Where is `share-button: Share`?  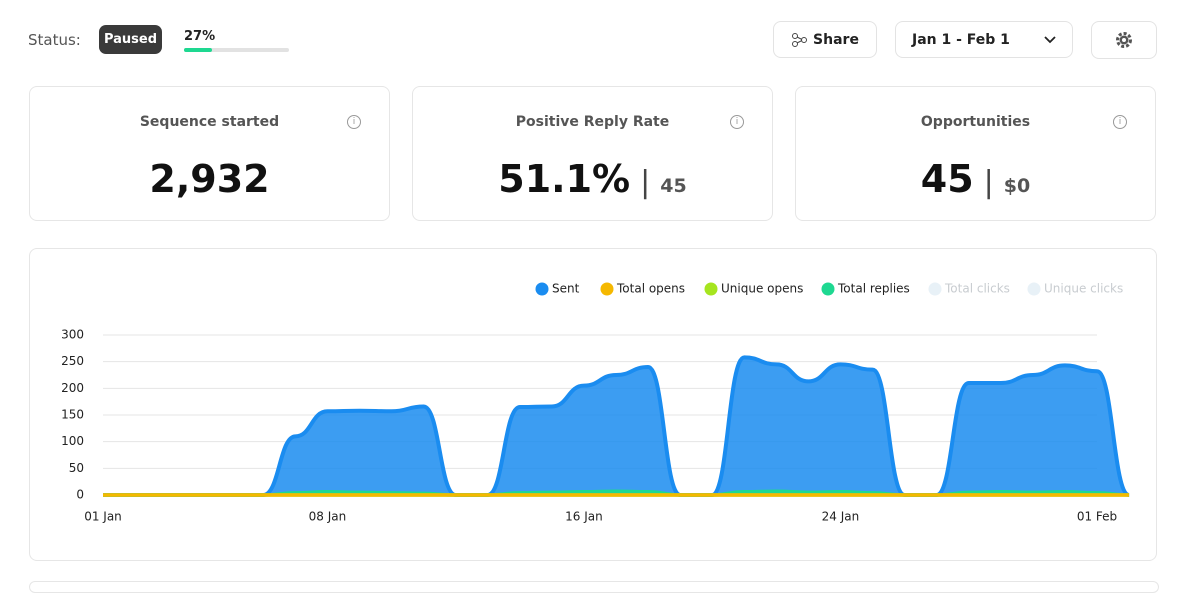 share-button: Share is located at coordinates (825, 39).